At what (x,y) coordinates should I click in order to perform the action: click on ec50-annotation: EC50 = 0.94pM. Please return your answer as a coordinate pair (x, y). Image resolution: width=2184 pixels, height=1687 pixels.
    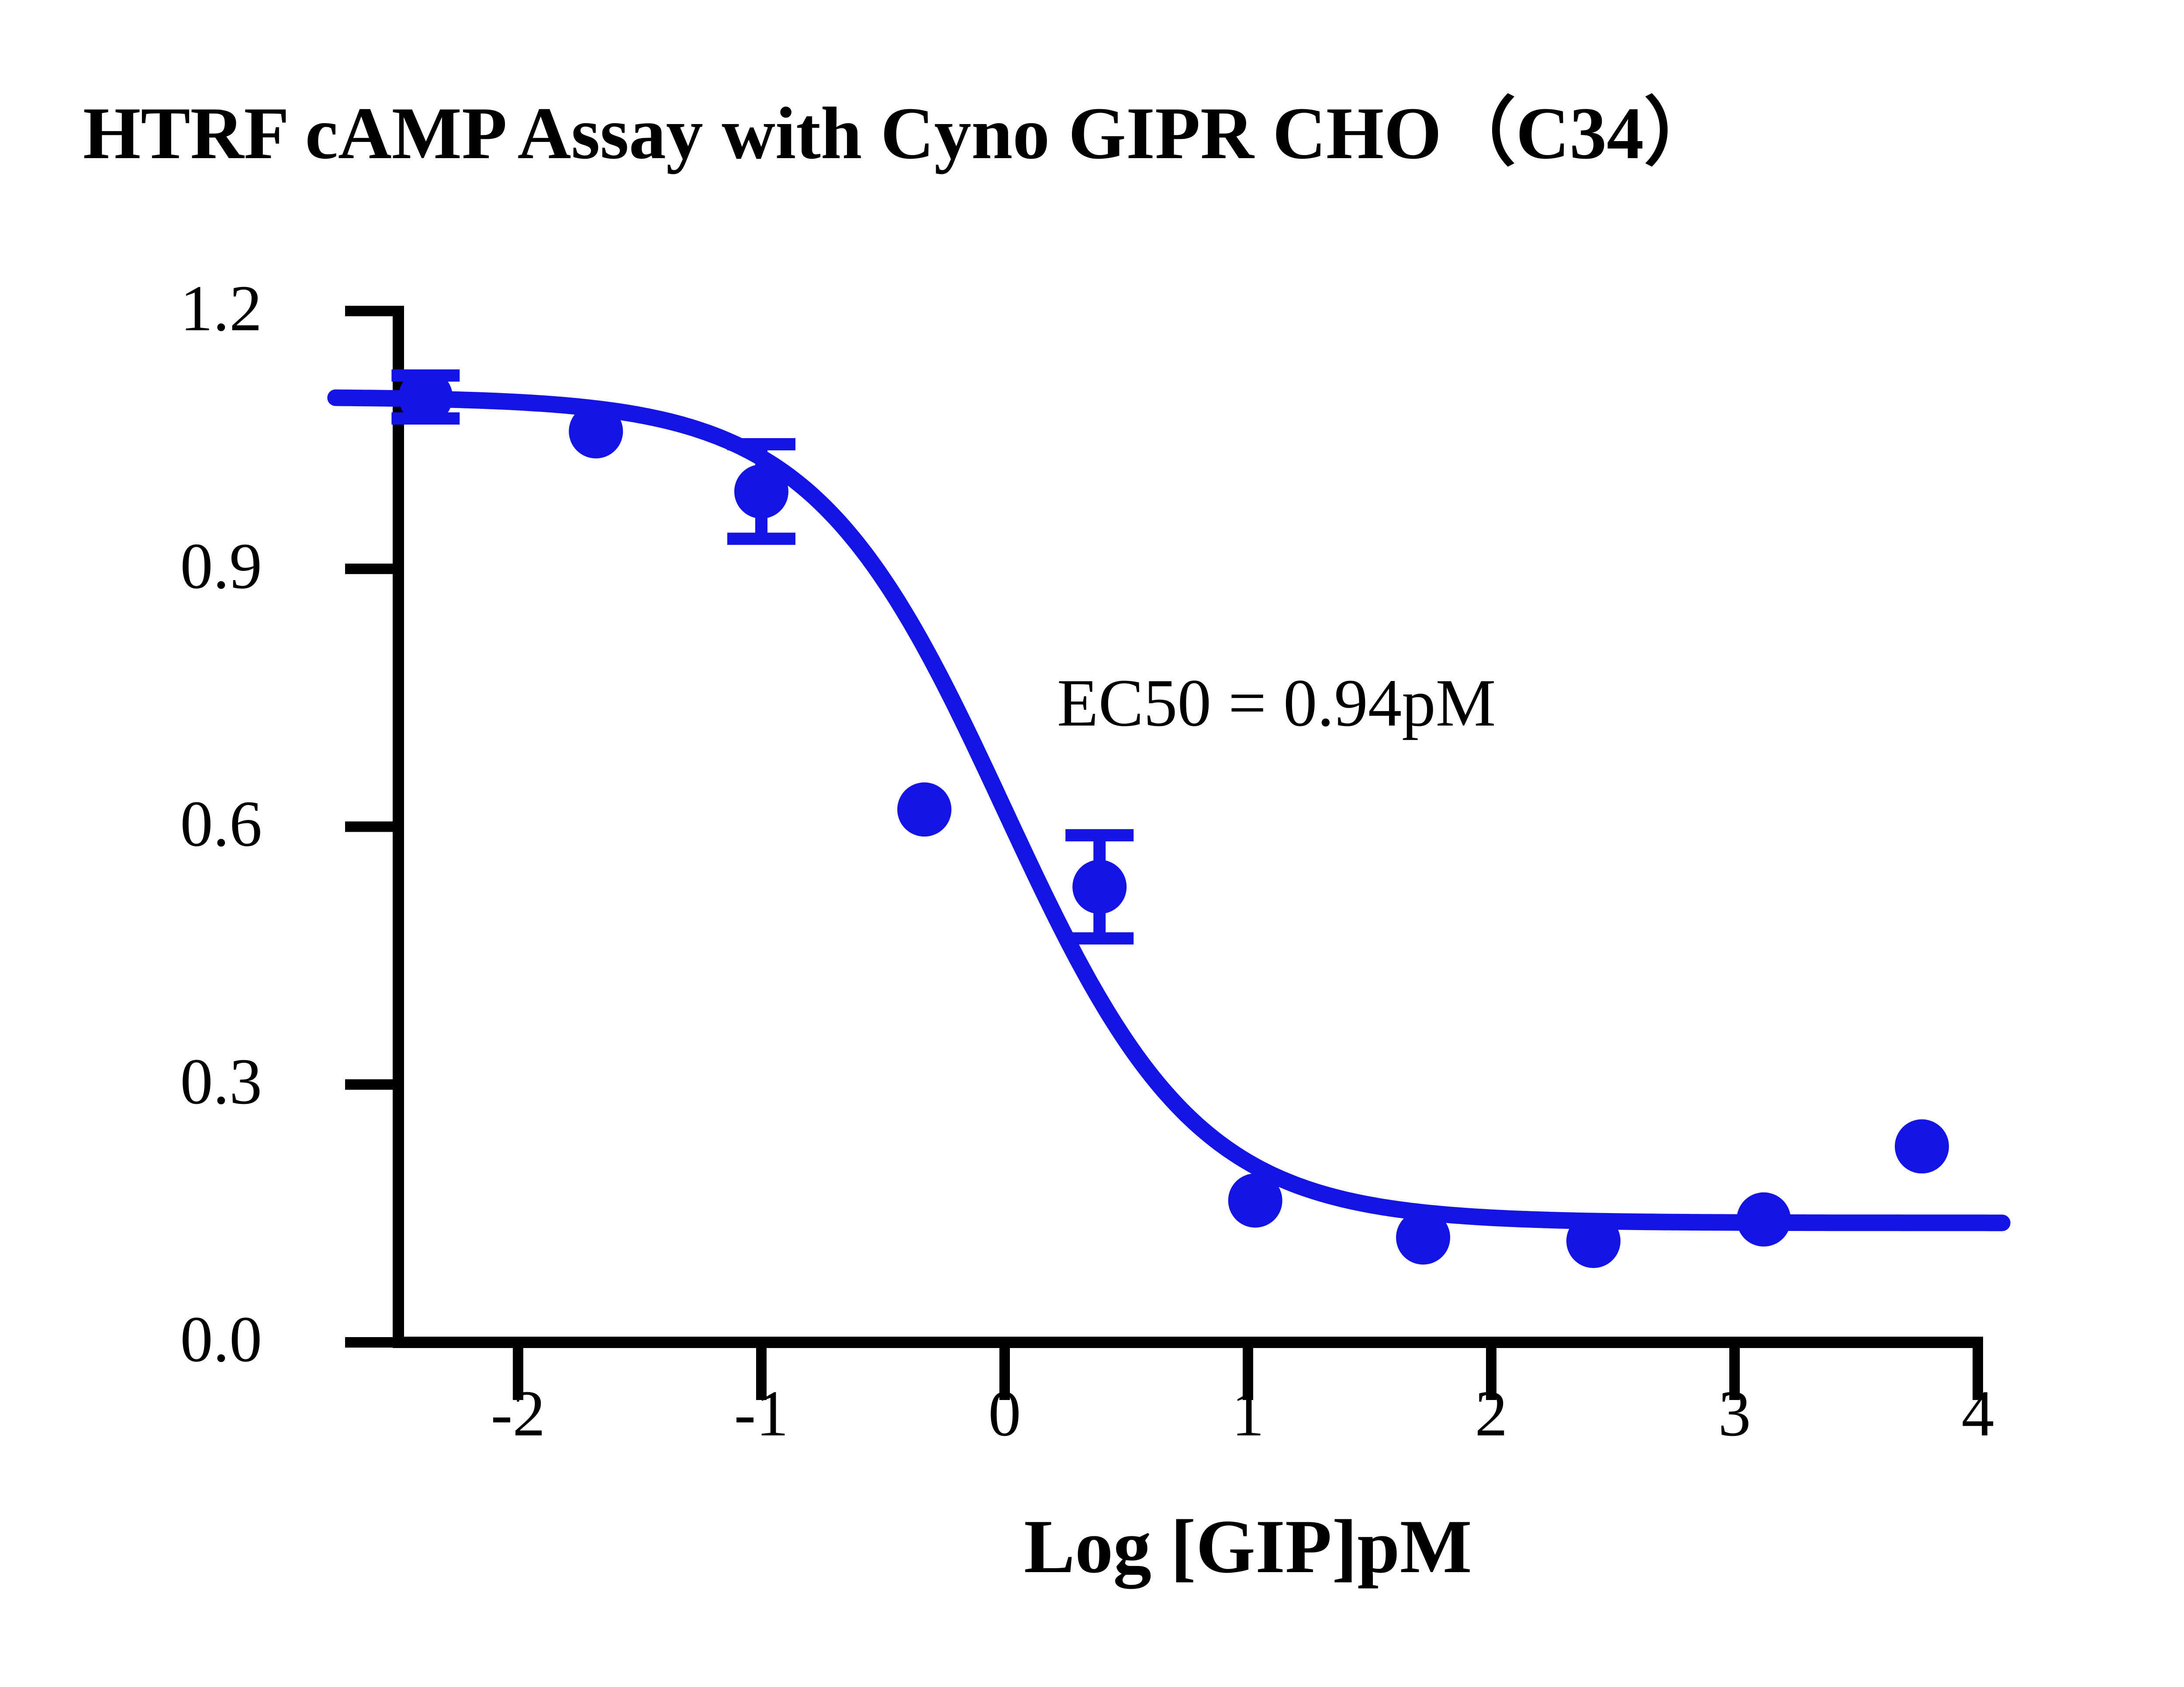
    Looking at the image, I should click on (1276, 702).